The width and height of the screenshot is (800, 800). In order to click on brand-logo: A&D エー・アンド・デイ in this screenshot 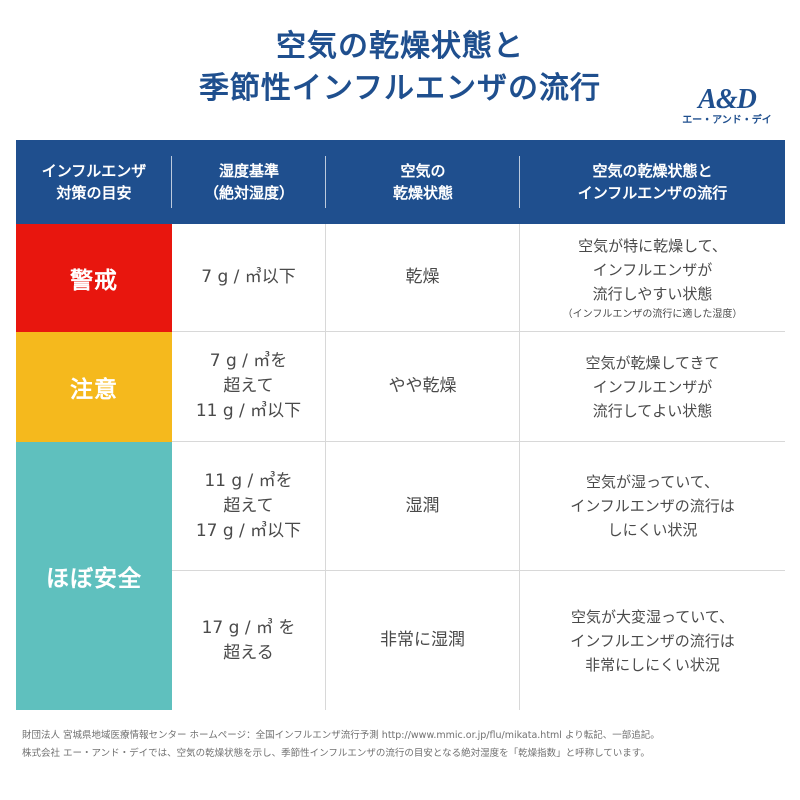, I will do `click(727, 106)`.